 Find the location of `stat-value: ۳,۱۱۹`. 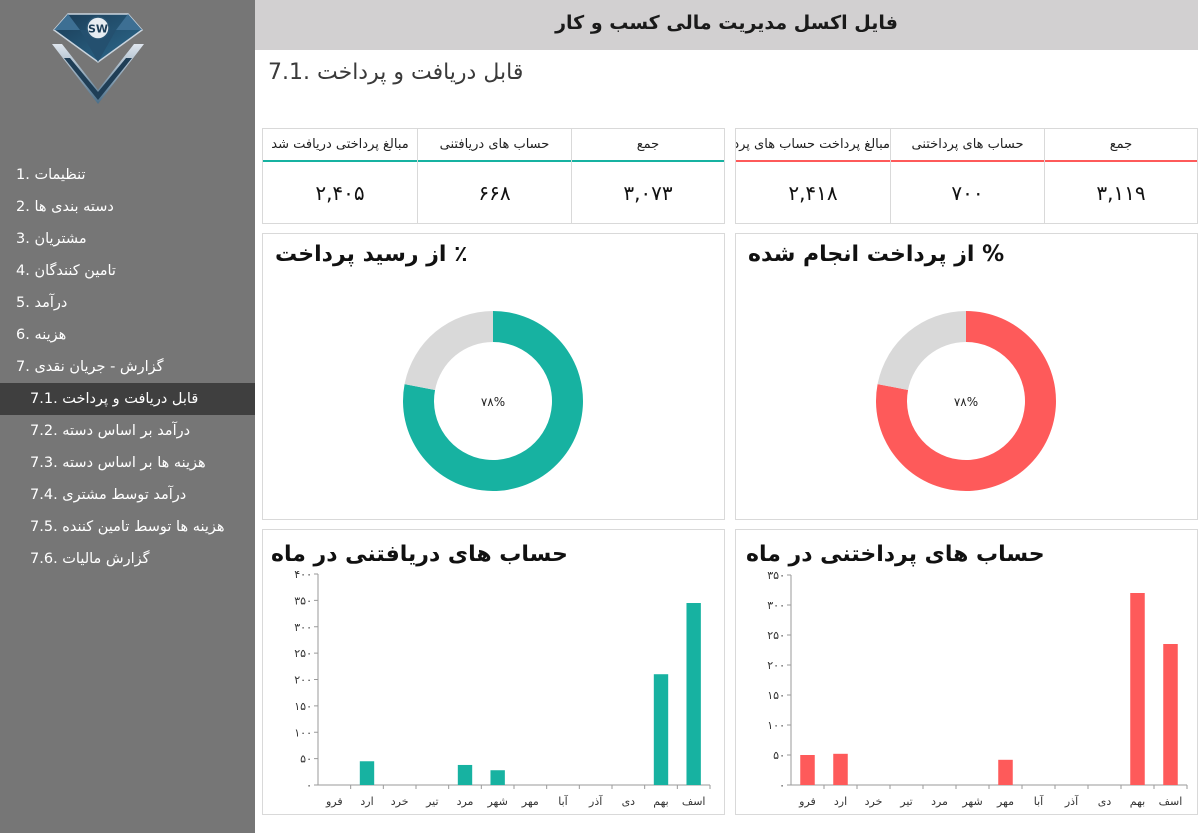

stat-value: ۳,۱۱۹ is located at coordinates (1121, 193).